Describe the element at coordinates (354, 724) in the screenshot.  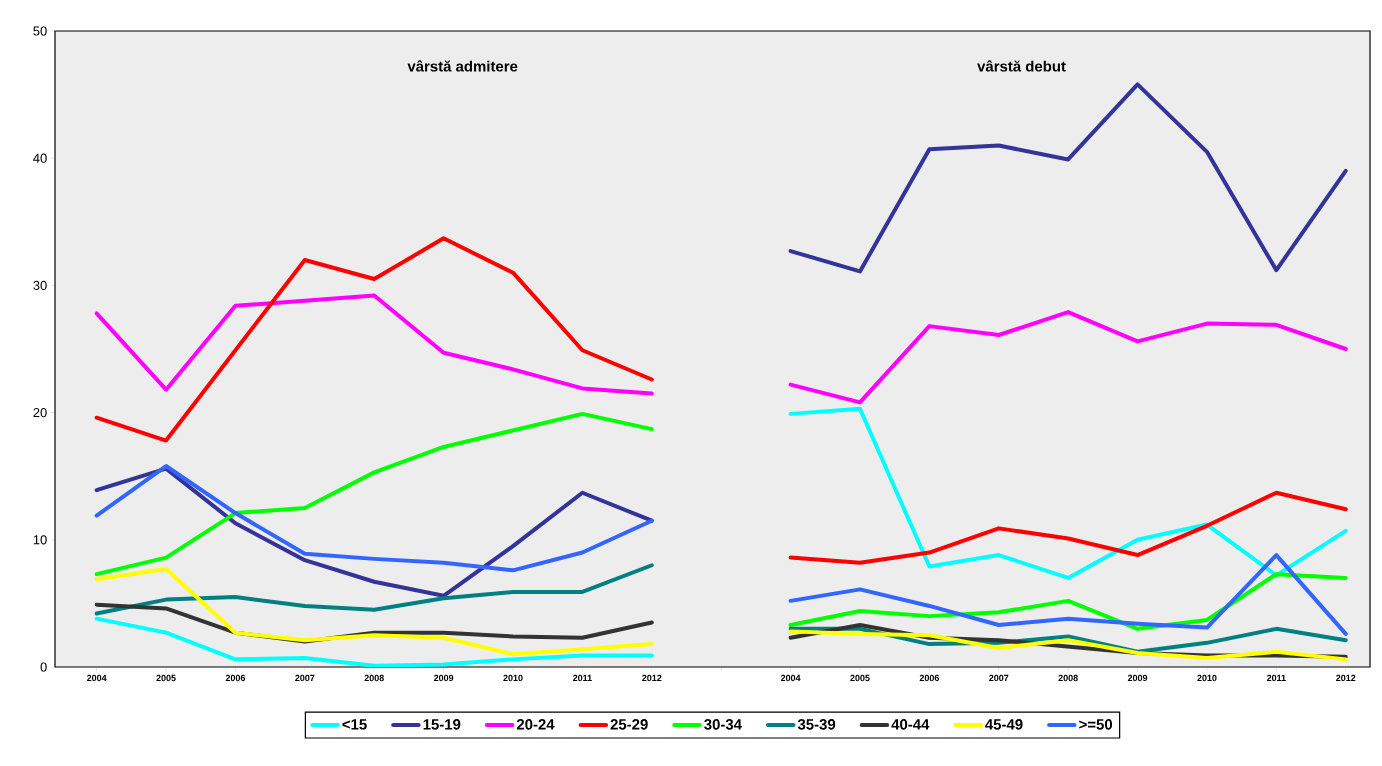
I see `legend-label: <15` at that location.